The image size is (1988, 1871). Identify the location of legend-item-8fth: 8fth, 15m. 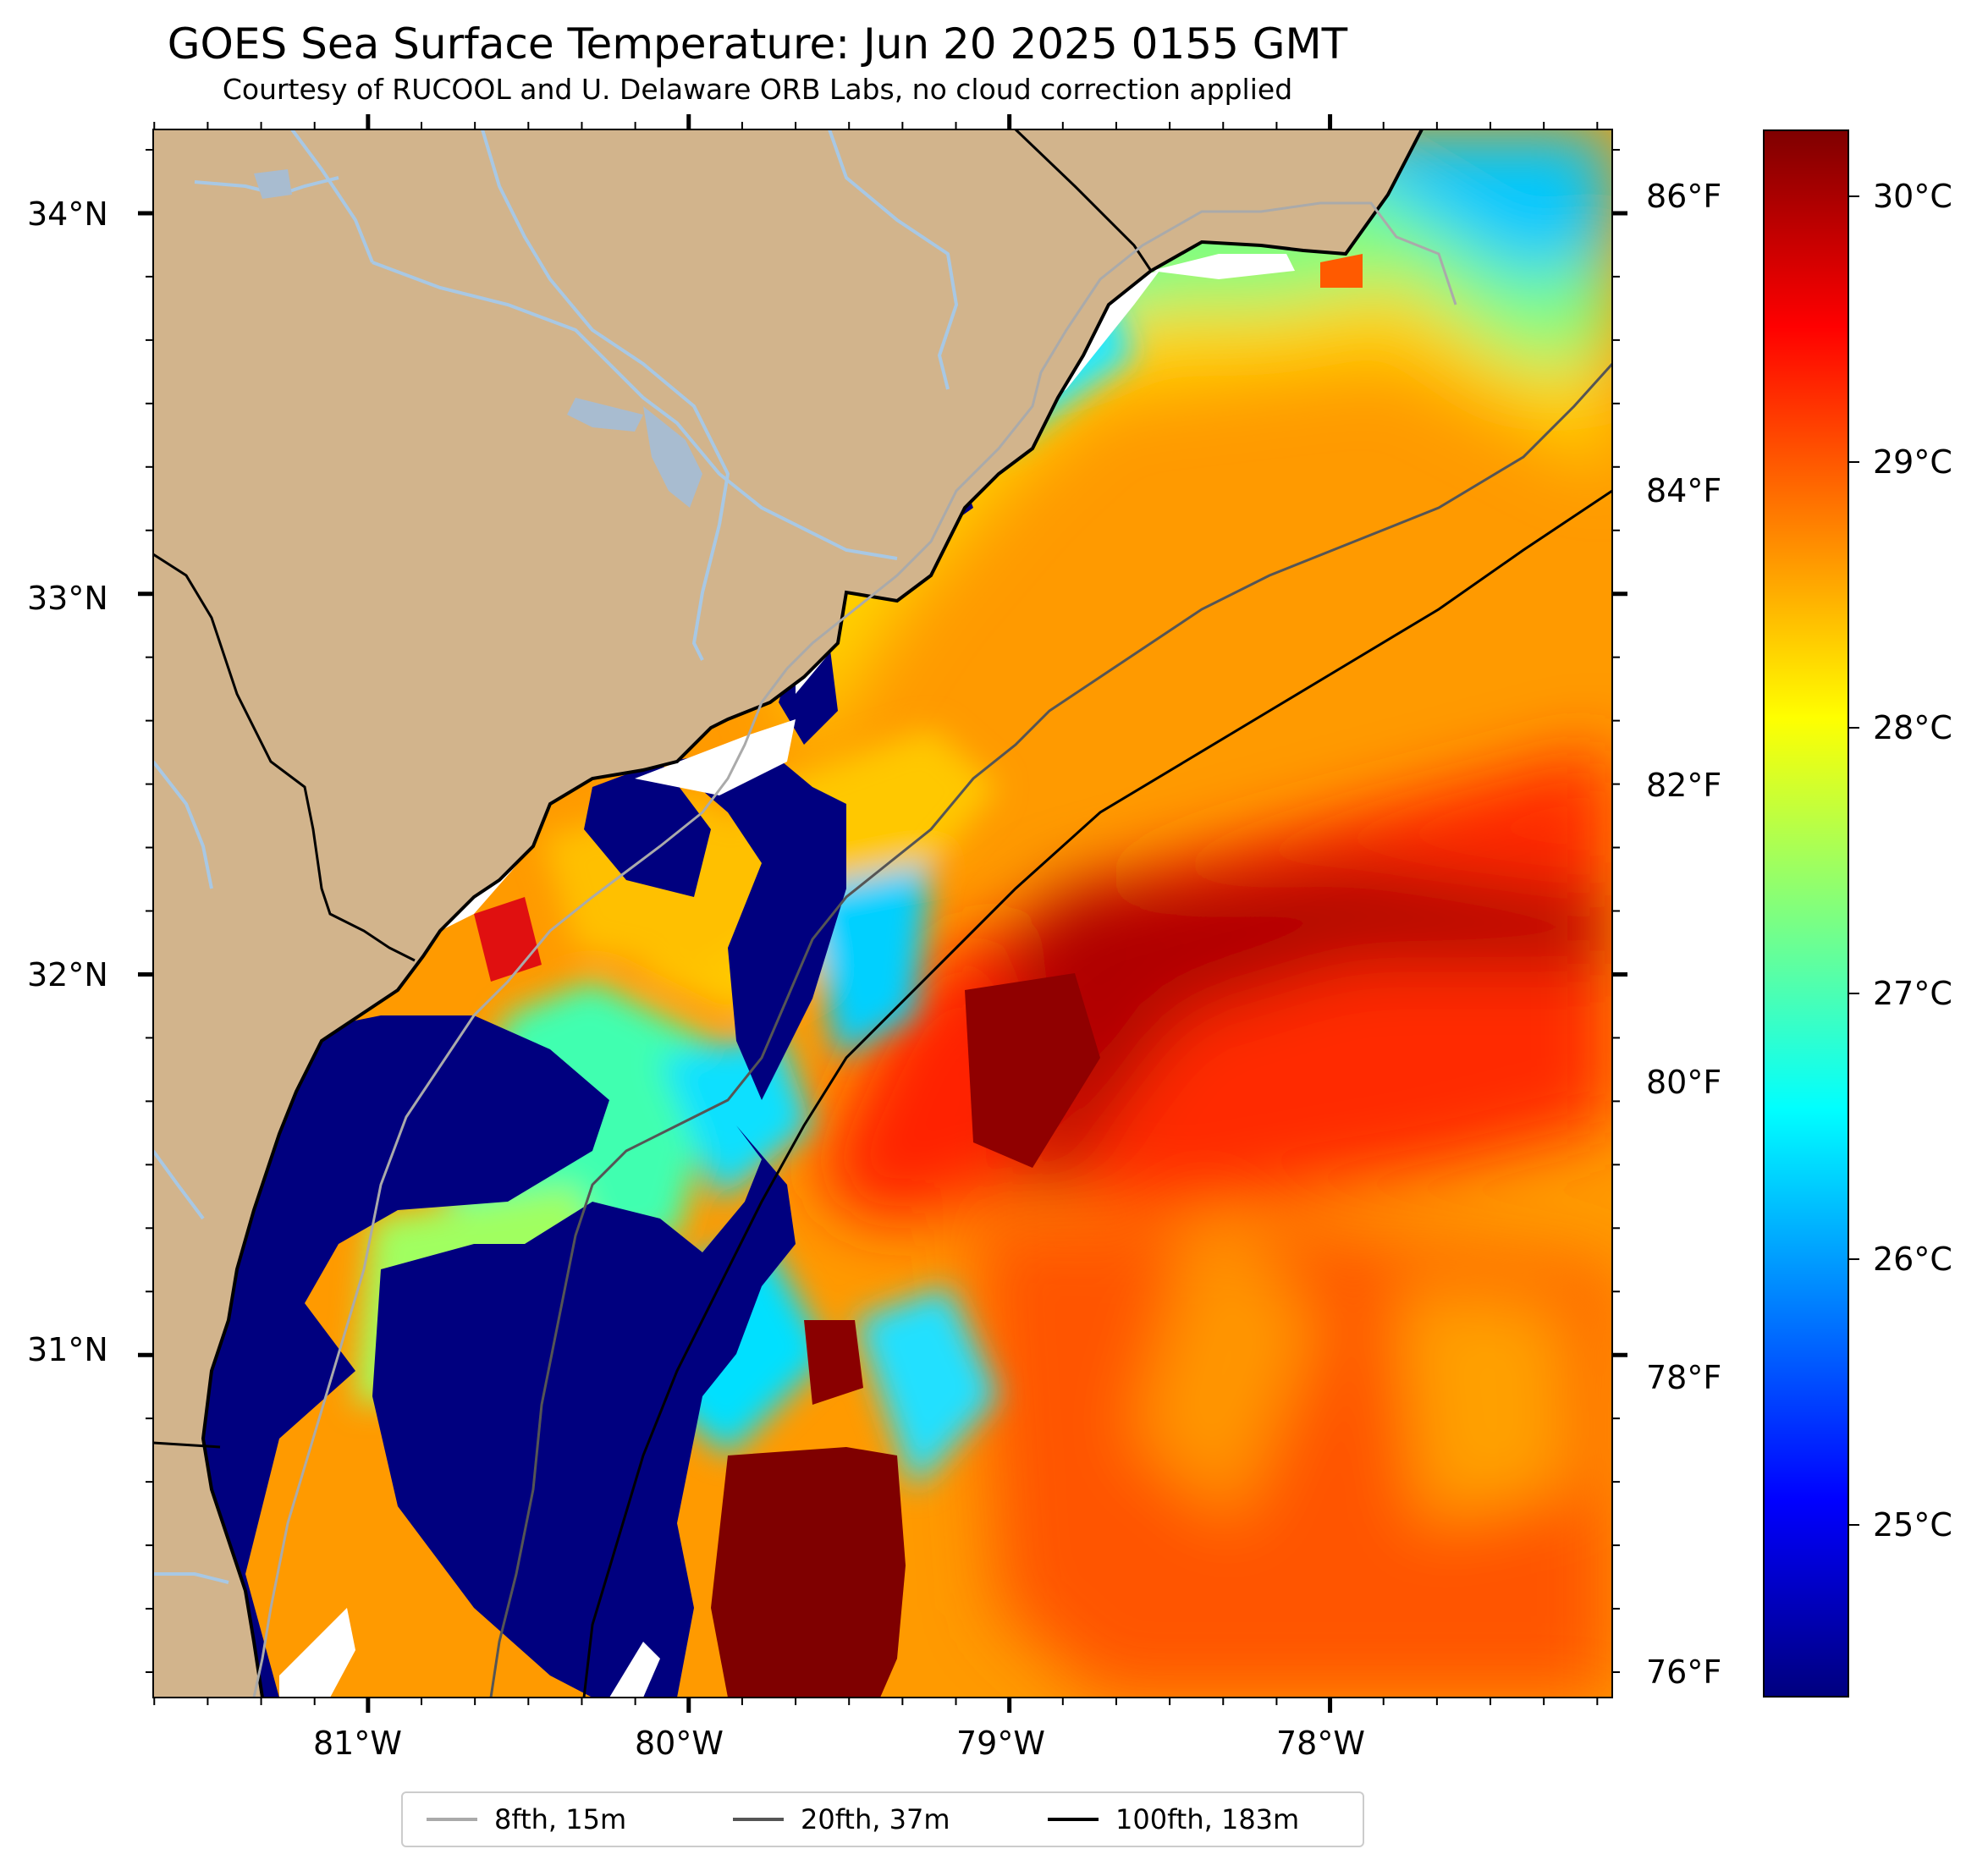
(526, 1820).